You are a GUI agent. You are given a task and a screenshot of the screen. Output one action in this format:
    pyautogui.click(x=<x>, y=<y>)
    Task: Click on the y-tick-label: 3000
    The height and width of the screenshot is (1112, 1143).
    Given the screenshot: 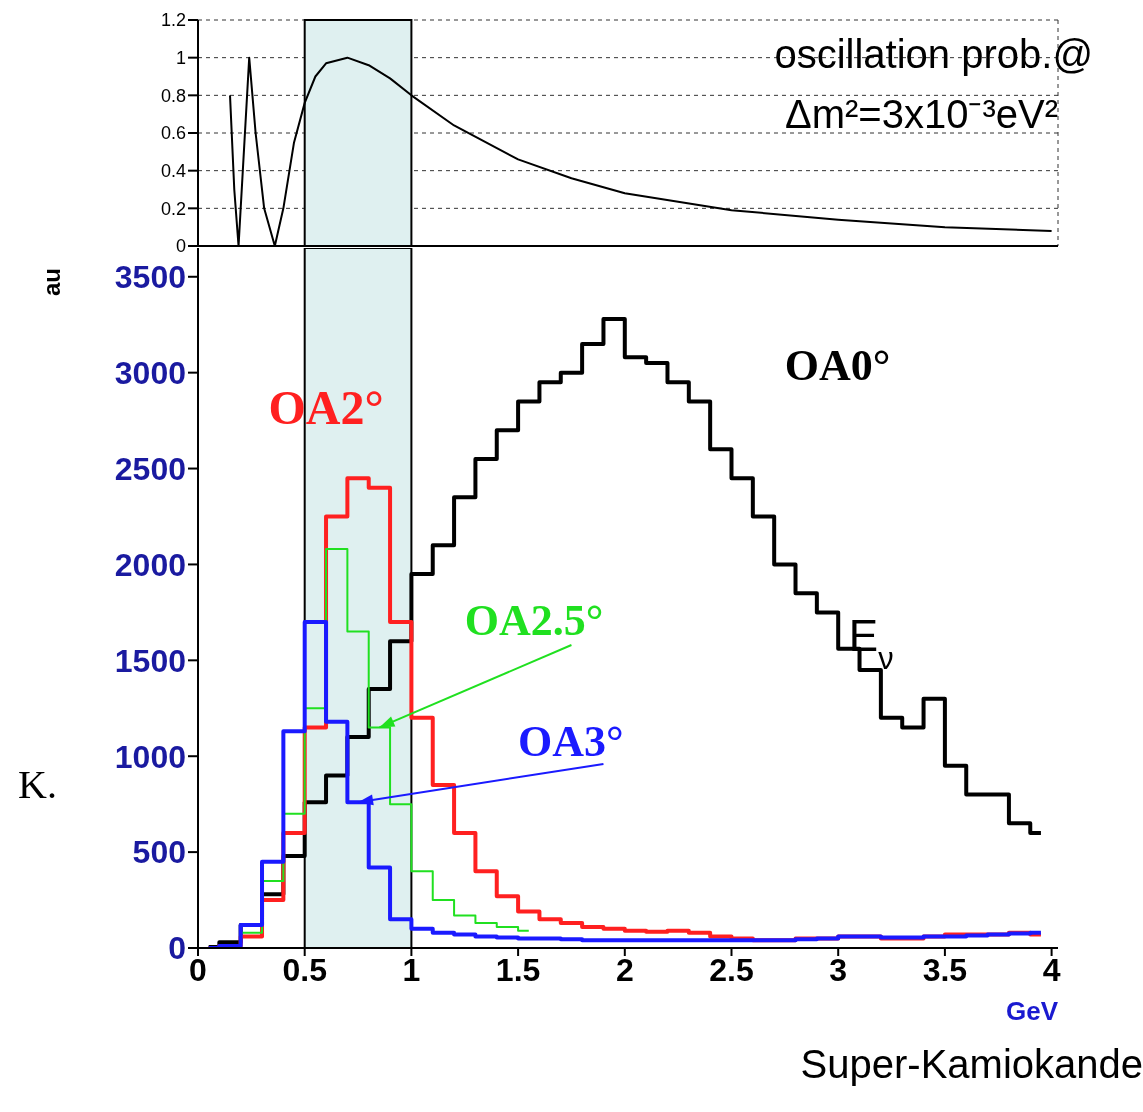 What is the action you would take?
    pyautogui.click(x=150, y=373)
    